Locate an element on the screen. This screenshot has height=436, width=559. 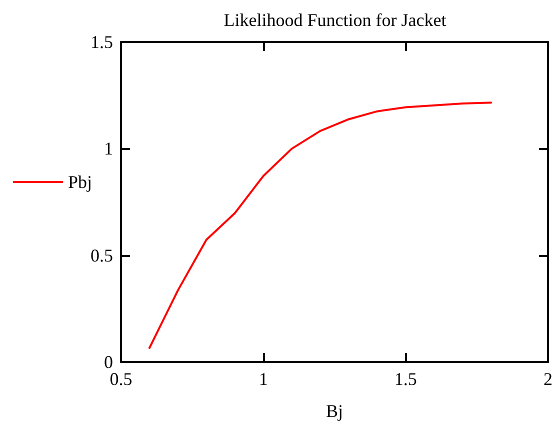
y-tick-label: 1.5 is located at coordinates (101, 42).